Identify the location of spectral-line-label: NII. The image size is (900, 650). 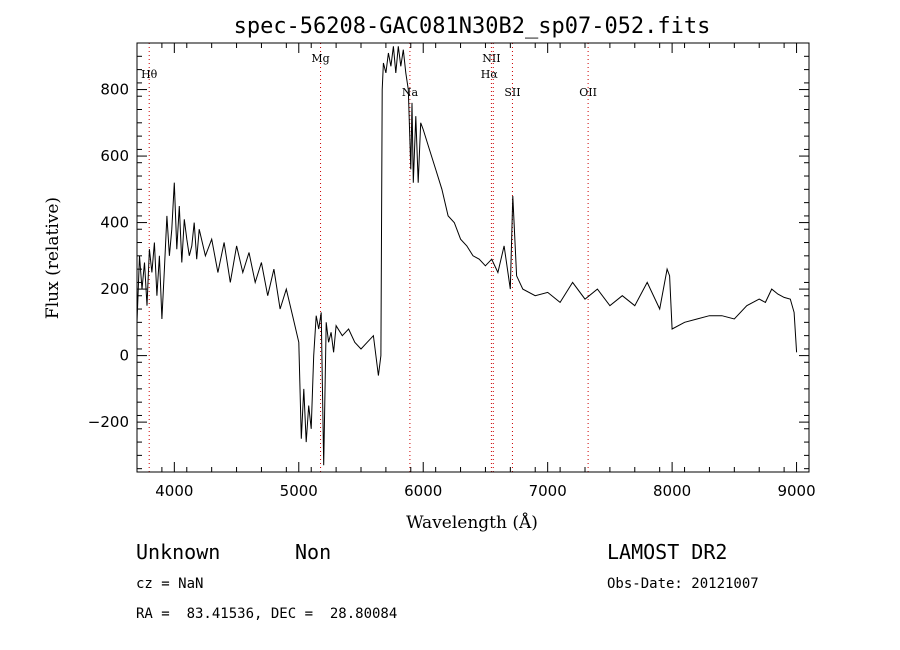
(491, 58).